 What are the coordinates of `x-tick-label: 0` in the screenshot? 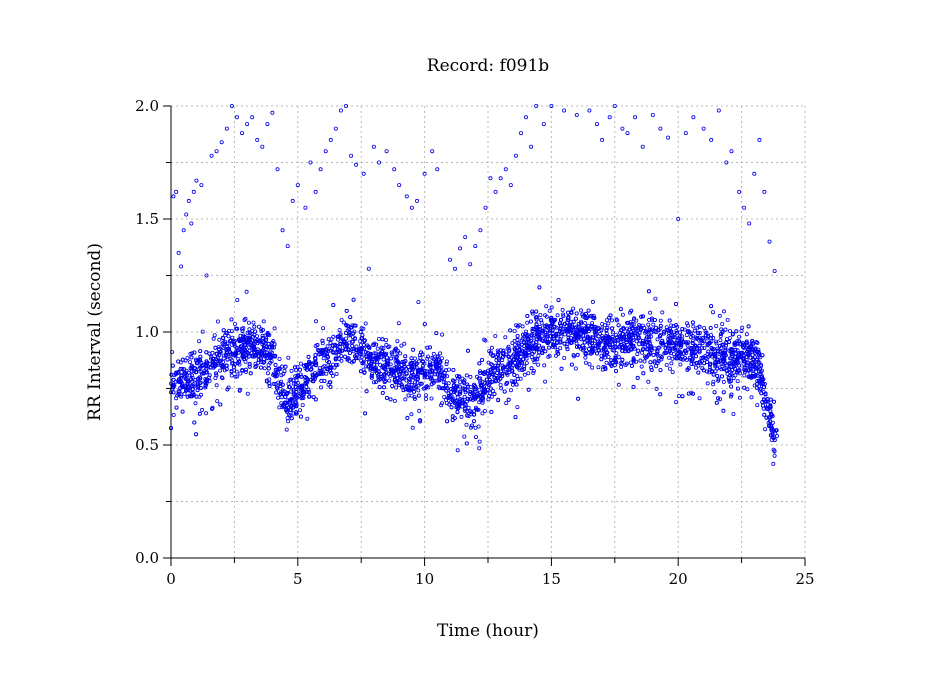 It's located at (171, 579).